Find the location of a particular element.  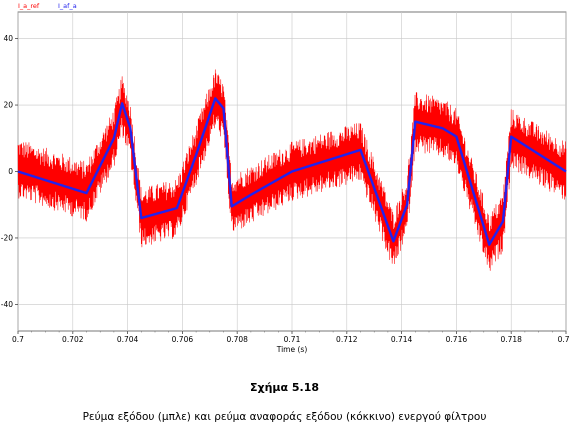

x-tick-label: 0.702 is located at coordinates (73, 339).